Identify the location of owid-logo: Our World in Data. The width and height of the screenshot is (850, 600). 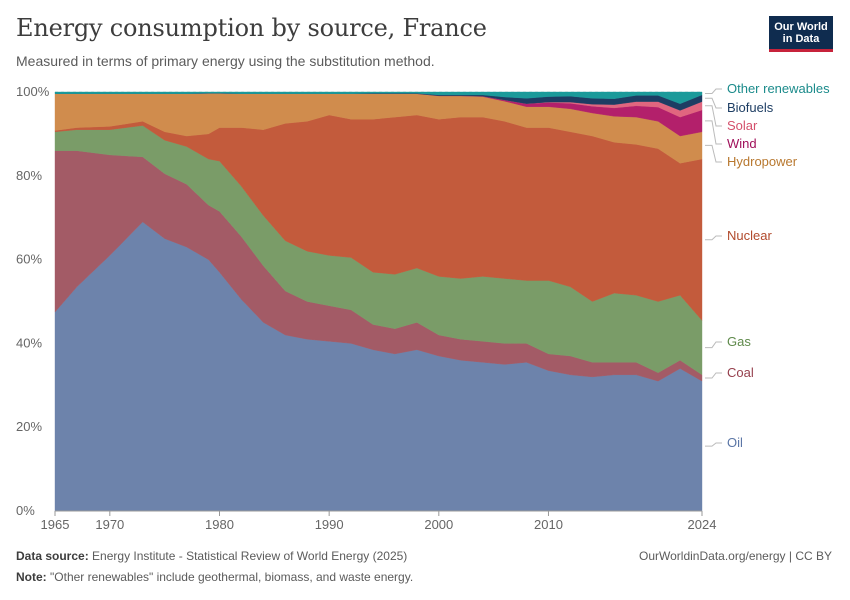
(801, 34).